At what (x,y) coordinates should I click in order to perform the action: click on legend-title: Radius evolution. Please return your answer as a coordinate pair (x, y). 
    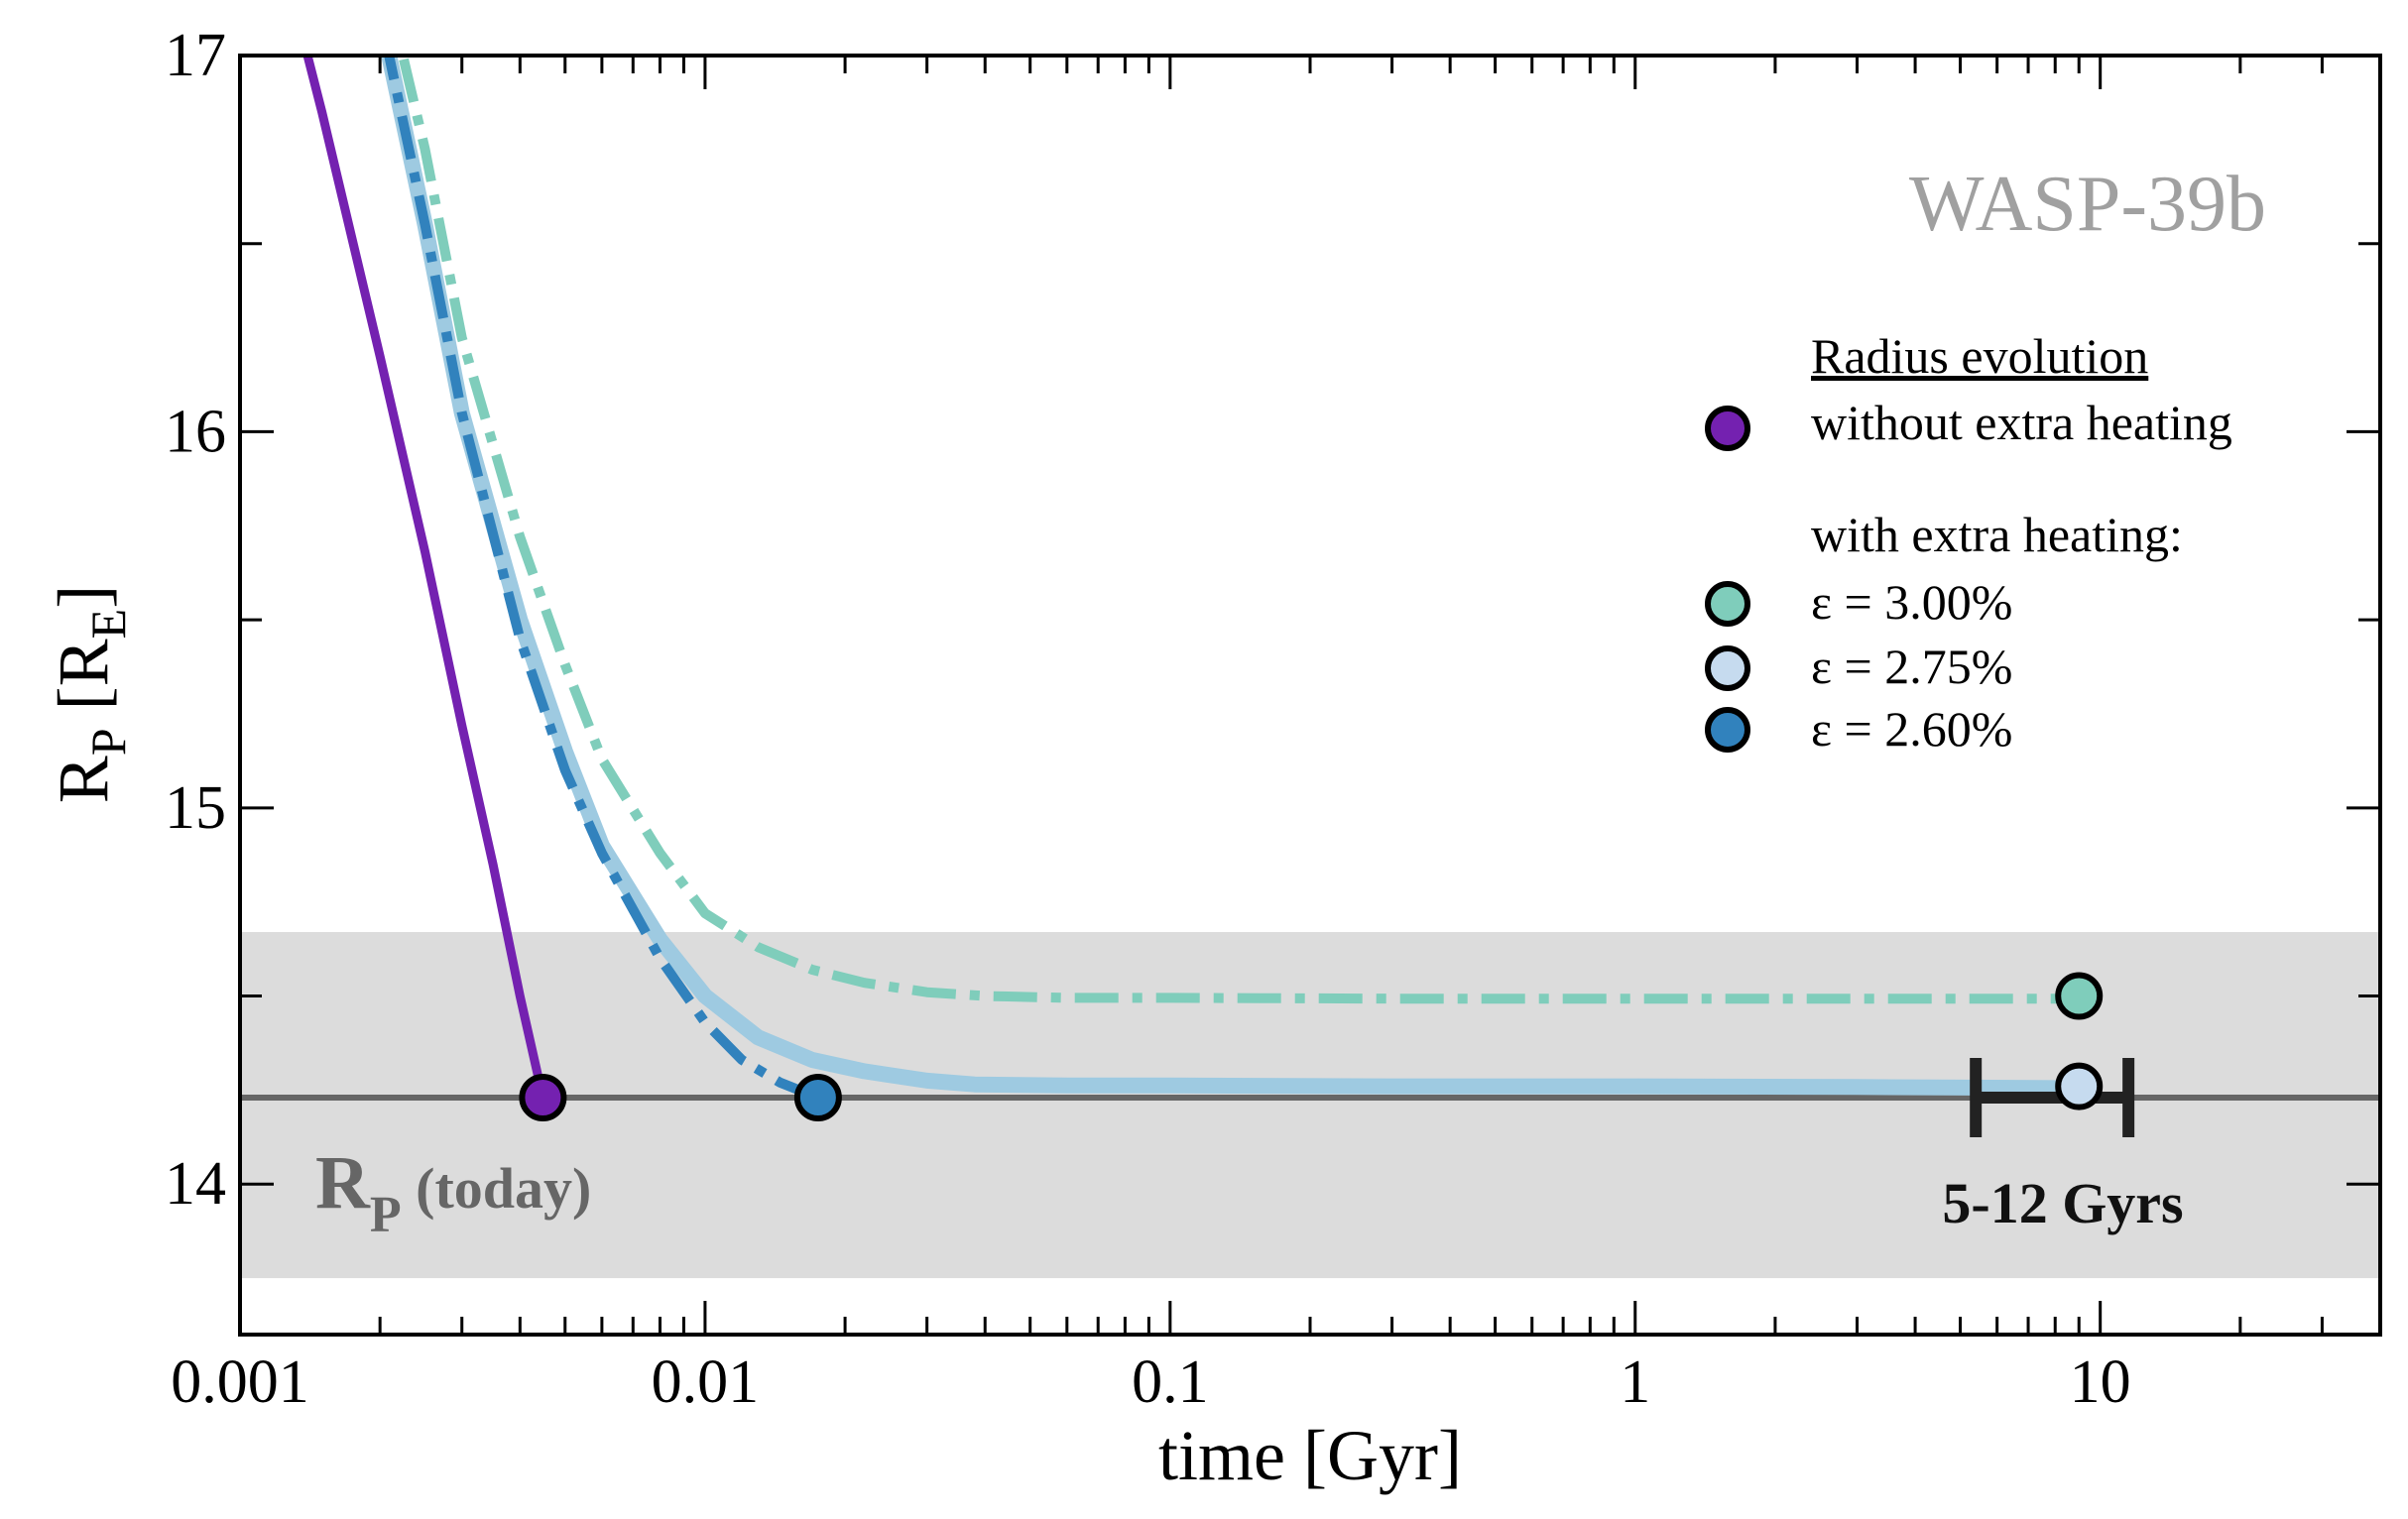
    Looking at the image, I should click on (1980, 356).